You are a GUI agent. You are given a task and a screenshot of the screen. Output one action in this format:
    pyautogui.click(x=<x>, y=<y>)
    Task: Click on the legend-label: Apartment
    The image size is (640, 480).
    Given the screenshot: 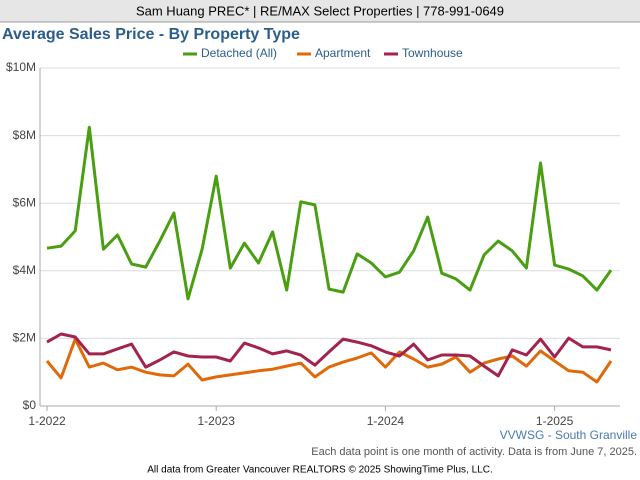 What is the action you would take?
    pyautogui.click(x=343, y=53)
    